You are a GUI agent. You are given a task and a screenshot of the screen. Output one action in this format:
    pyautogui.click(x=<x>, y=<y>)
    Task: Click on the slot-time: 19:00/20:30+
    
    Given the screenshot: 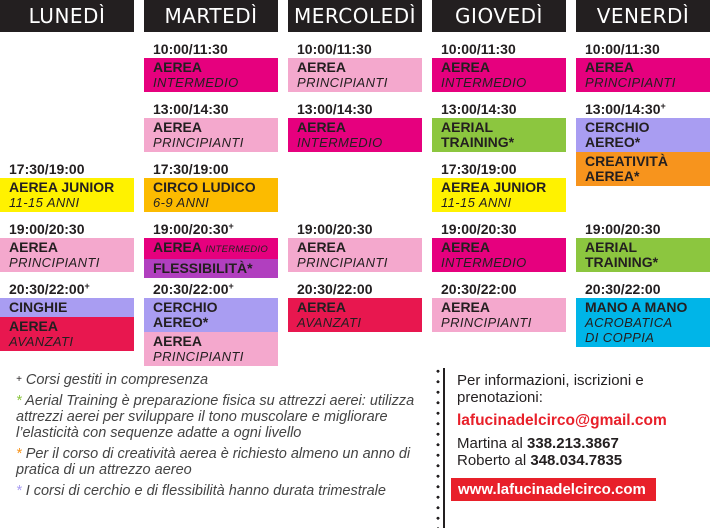 What is the action you would take?
    pyautogui.click(x=193, y=229)
    